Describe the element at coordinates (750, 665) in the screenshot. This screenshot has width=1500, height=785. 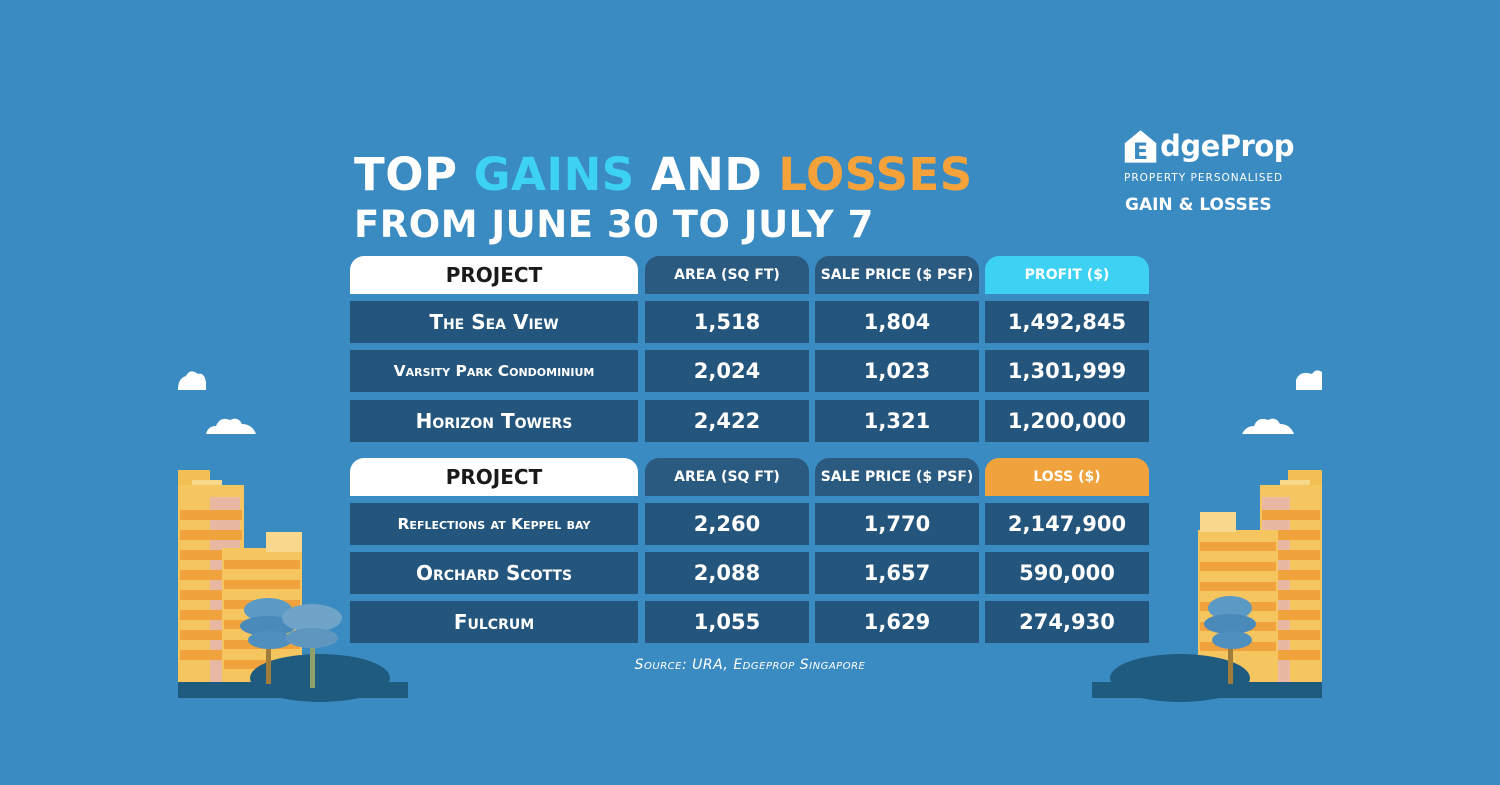
I see `source-note: Source: URA, Edgeprop Singapore` at that location.